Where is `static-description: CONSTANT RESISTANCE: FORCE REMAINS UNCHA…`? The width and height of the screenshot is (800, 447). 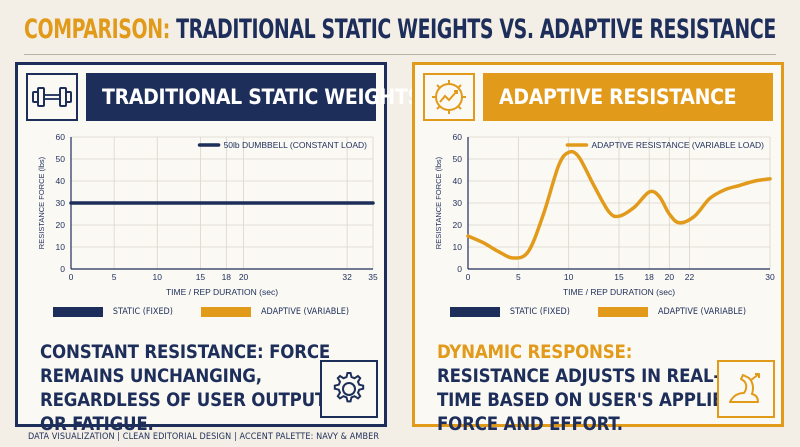
static-description: CONSTANT RESISTANCE: FORCE REMAINS UNCHA… is located at coordinates (190, 389).